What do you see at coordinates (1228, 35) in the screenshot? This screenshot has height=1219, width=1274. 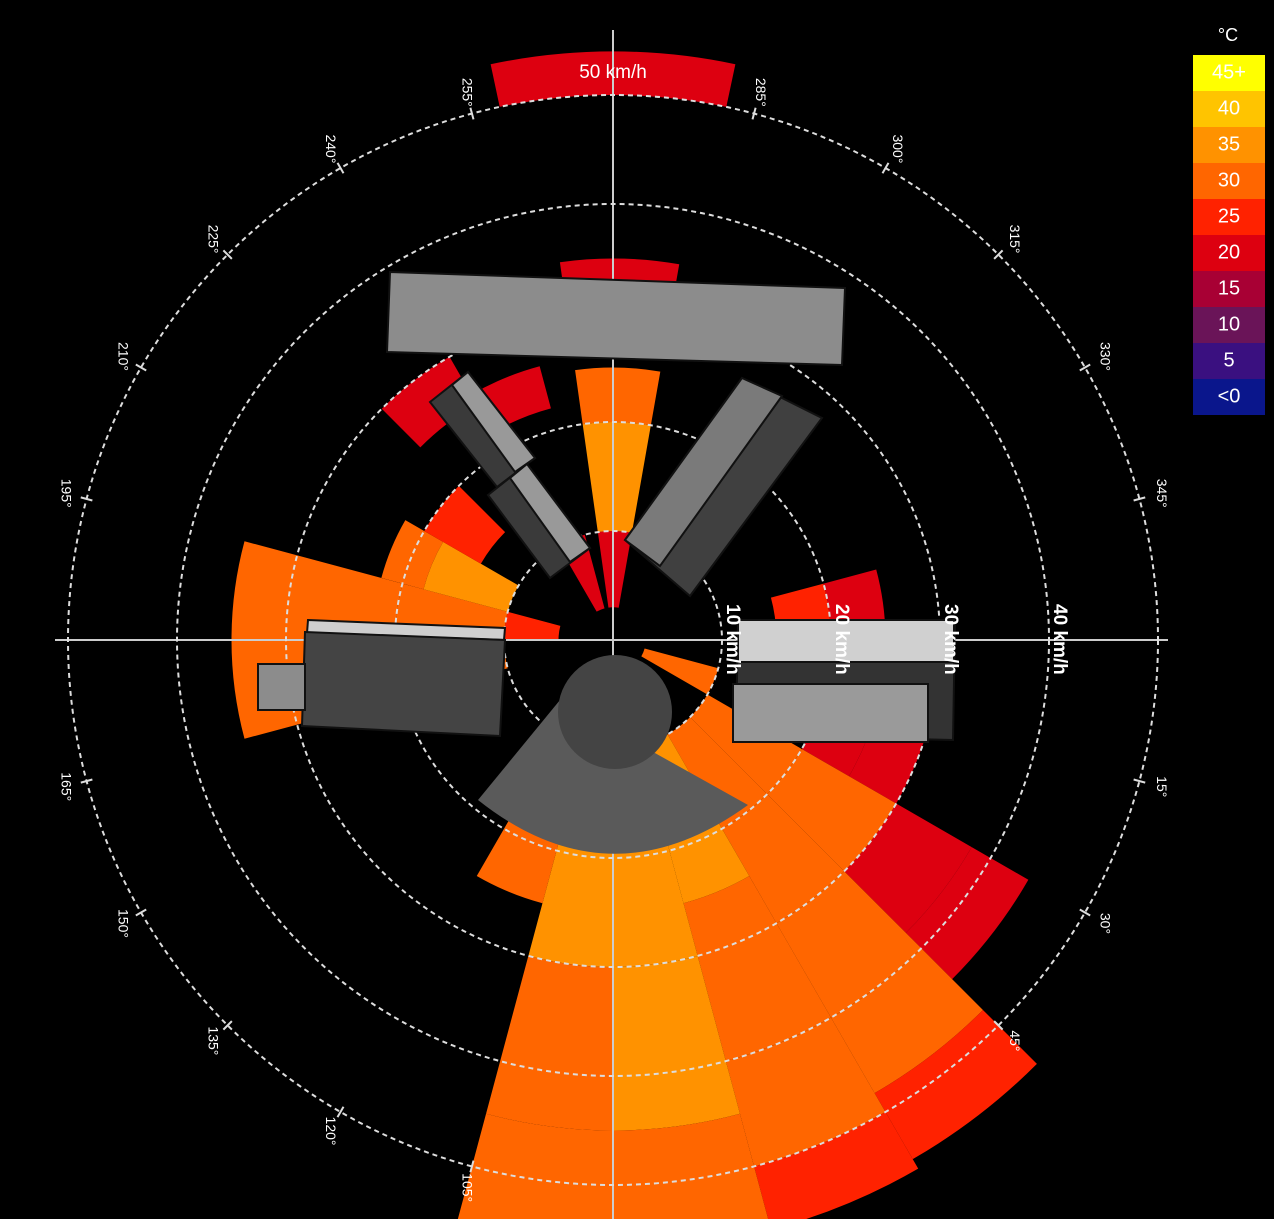 I see `legend-title: °C` at bounding box center [1228, 35].